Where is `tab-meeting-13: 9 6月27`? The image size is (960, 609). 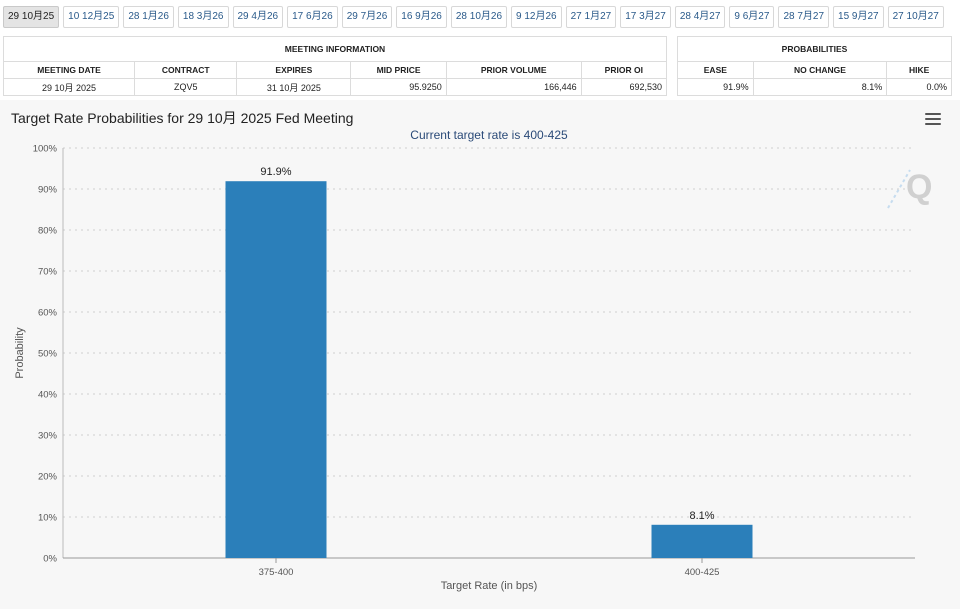
tab-meeting-13: 9 6月27 is located at coordinates (752, 17).